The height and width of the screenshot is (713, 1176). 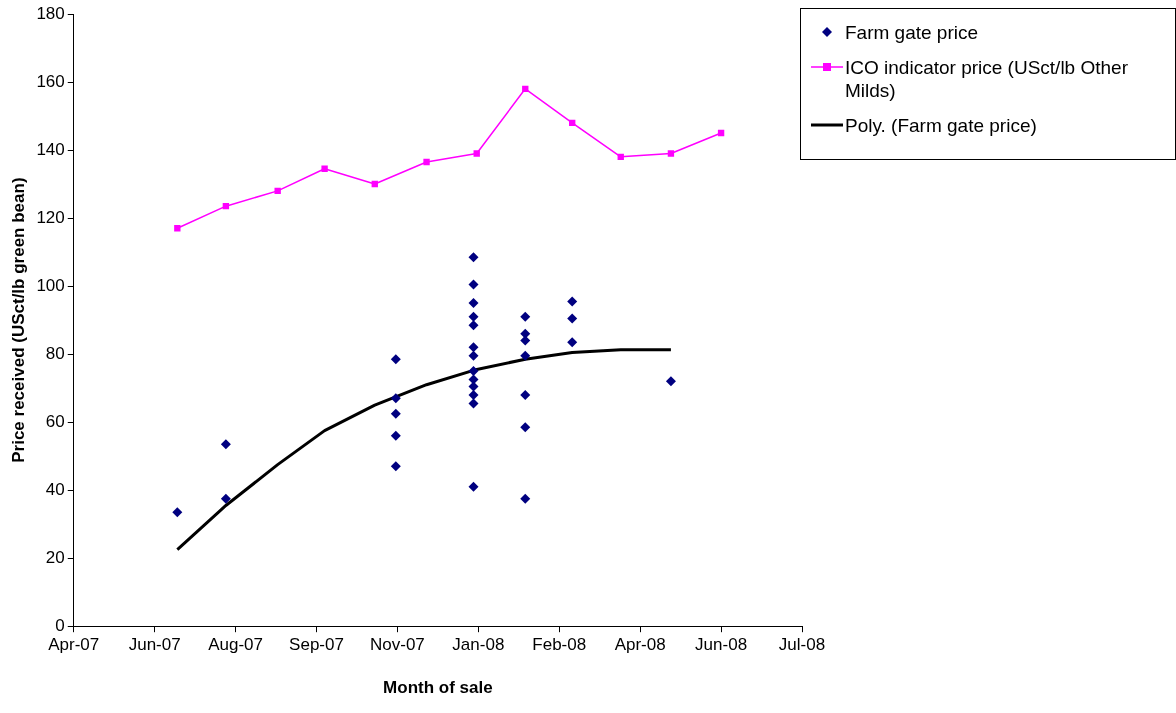 I want to click on y-tick-label: 80, so click(x=55, y=353).